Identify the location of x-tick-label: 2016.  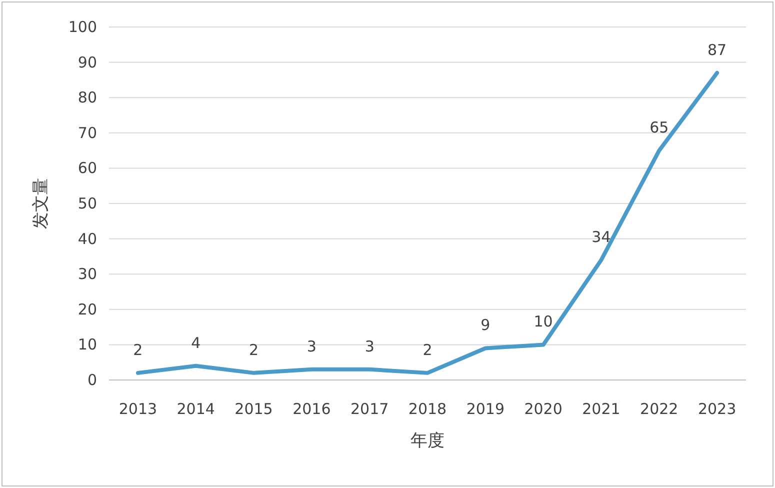
(311, 409).